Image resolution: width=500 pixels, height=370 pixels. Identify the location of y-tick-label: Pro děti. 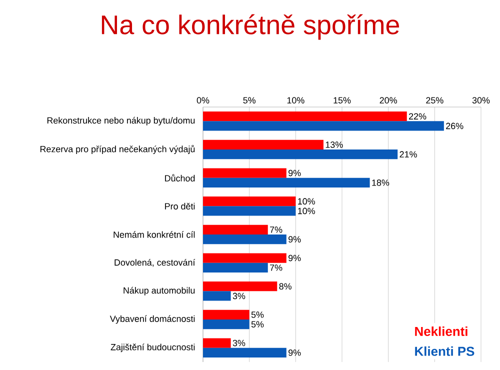
(180, 206).